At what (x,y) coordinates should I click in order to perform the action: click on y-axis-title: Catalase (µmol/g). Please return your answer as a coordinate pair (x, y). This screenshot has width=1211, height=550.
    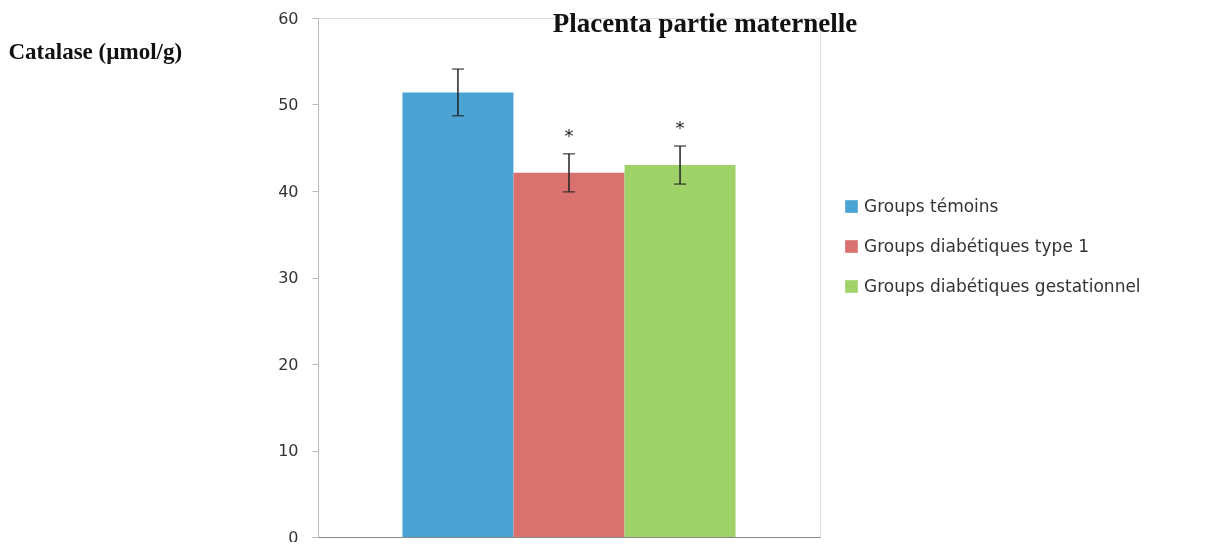
    Looking at the image, I should click on (95, 51).